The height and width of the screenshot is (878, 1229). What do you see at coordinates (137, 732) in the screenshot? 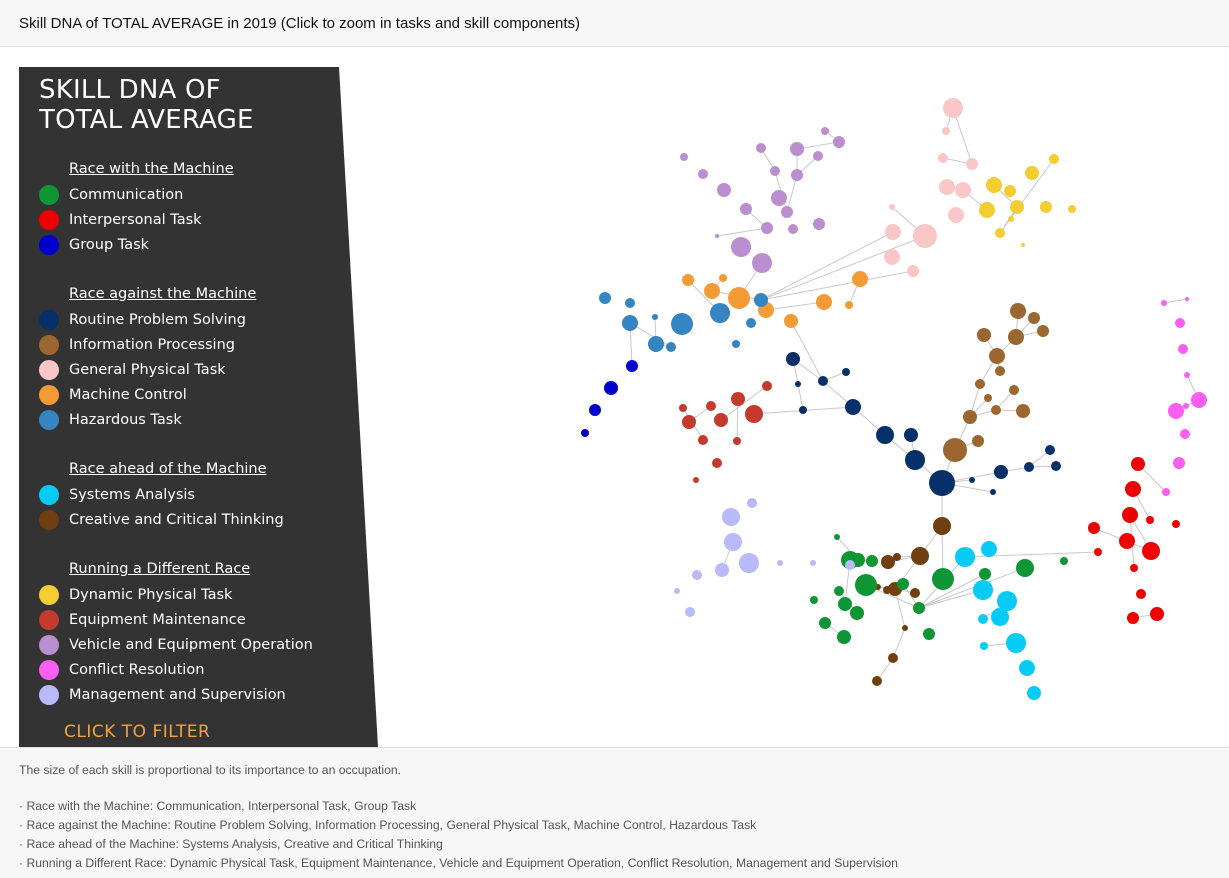
I see `click-to-filter-button: CLICK TO FILTER` at bounding box center [137, 732].